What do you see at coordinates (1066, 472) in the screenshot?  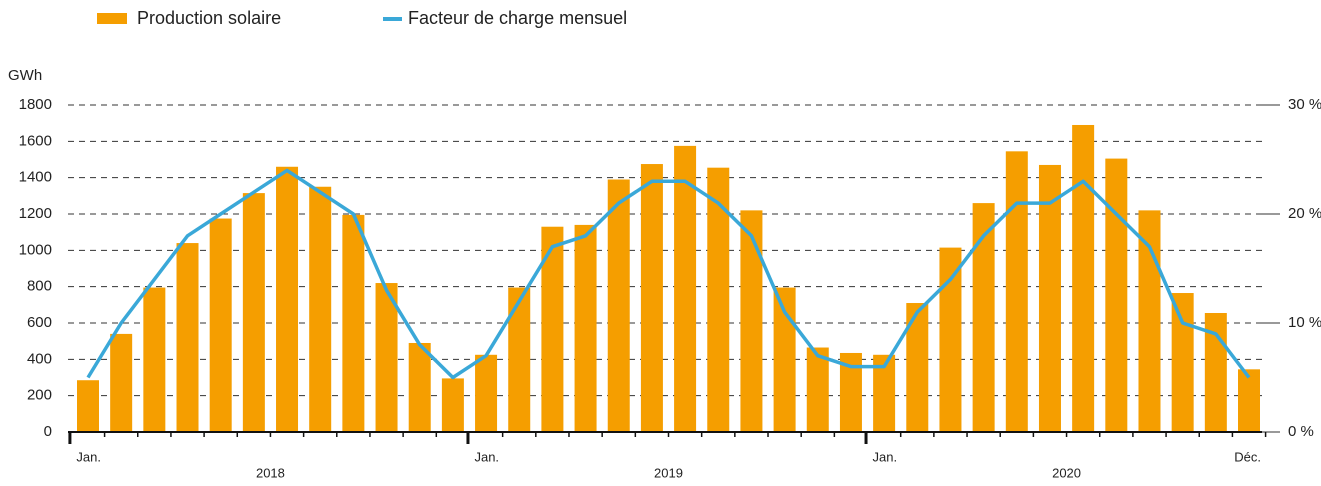 I see `year-label: 2020` at bounding box center [1066, 472].